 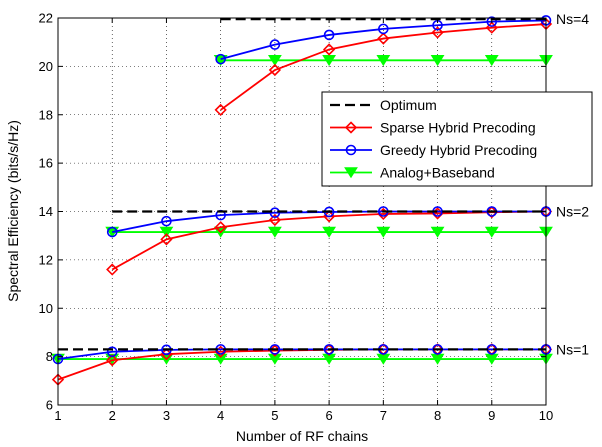 I want to click on legend-box, so click(x=457, y=139).